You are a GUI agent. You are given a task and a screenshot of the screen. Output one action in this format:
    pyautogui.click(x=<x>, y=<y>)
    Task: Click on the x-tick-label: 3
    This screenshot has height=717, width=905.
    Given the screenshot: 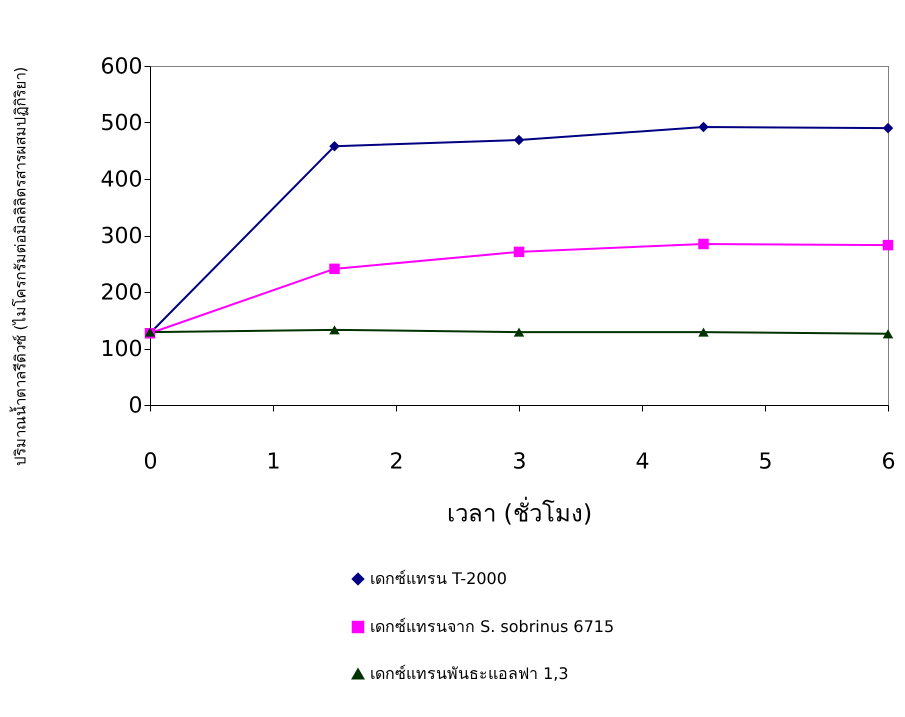 What is the action you would take?
    pyautogui.click(x=519, y=462)
    